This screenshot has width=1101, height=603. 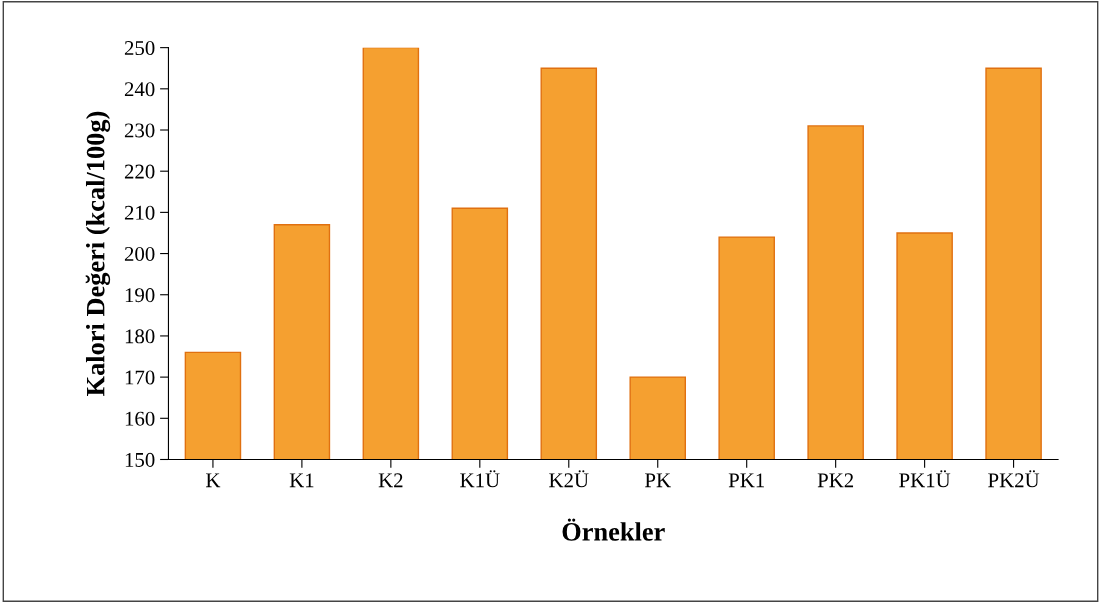 What do you see at coordinates (390, 480) in the screenshot?
I see `x-tick-label: K2` at bounding box center [390, 480].